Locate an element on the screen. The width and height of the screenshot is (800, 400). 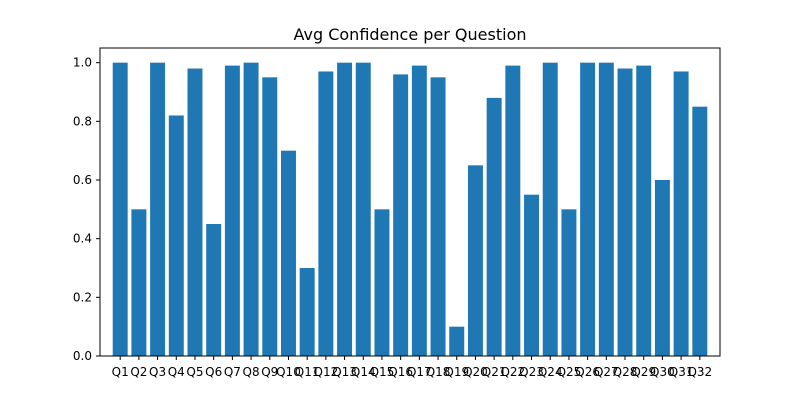
bar-q24 is located at coordinates (550, 209).